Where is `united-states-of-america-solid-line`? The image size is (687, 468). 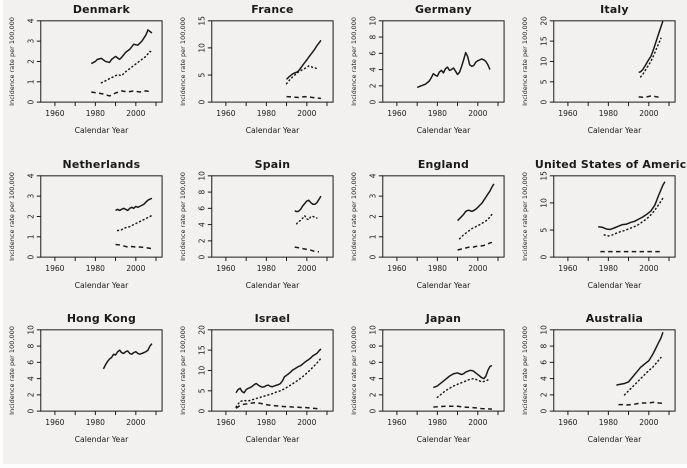 united-states-of-america-solid-line is located at coordinates (632, 205).